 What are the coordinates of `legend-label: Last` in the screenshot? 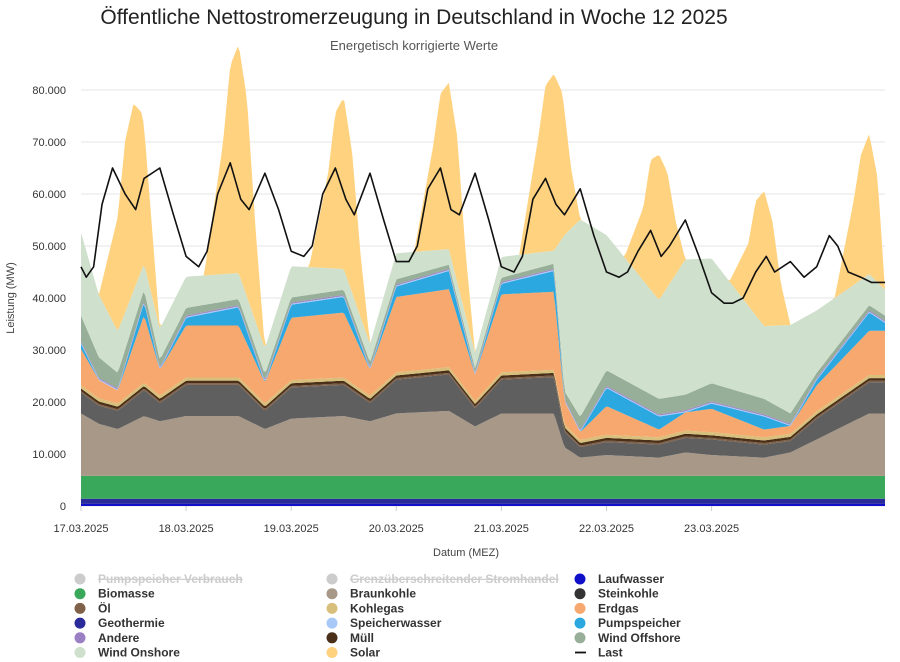 It's located at (610, 653).